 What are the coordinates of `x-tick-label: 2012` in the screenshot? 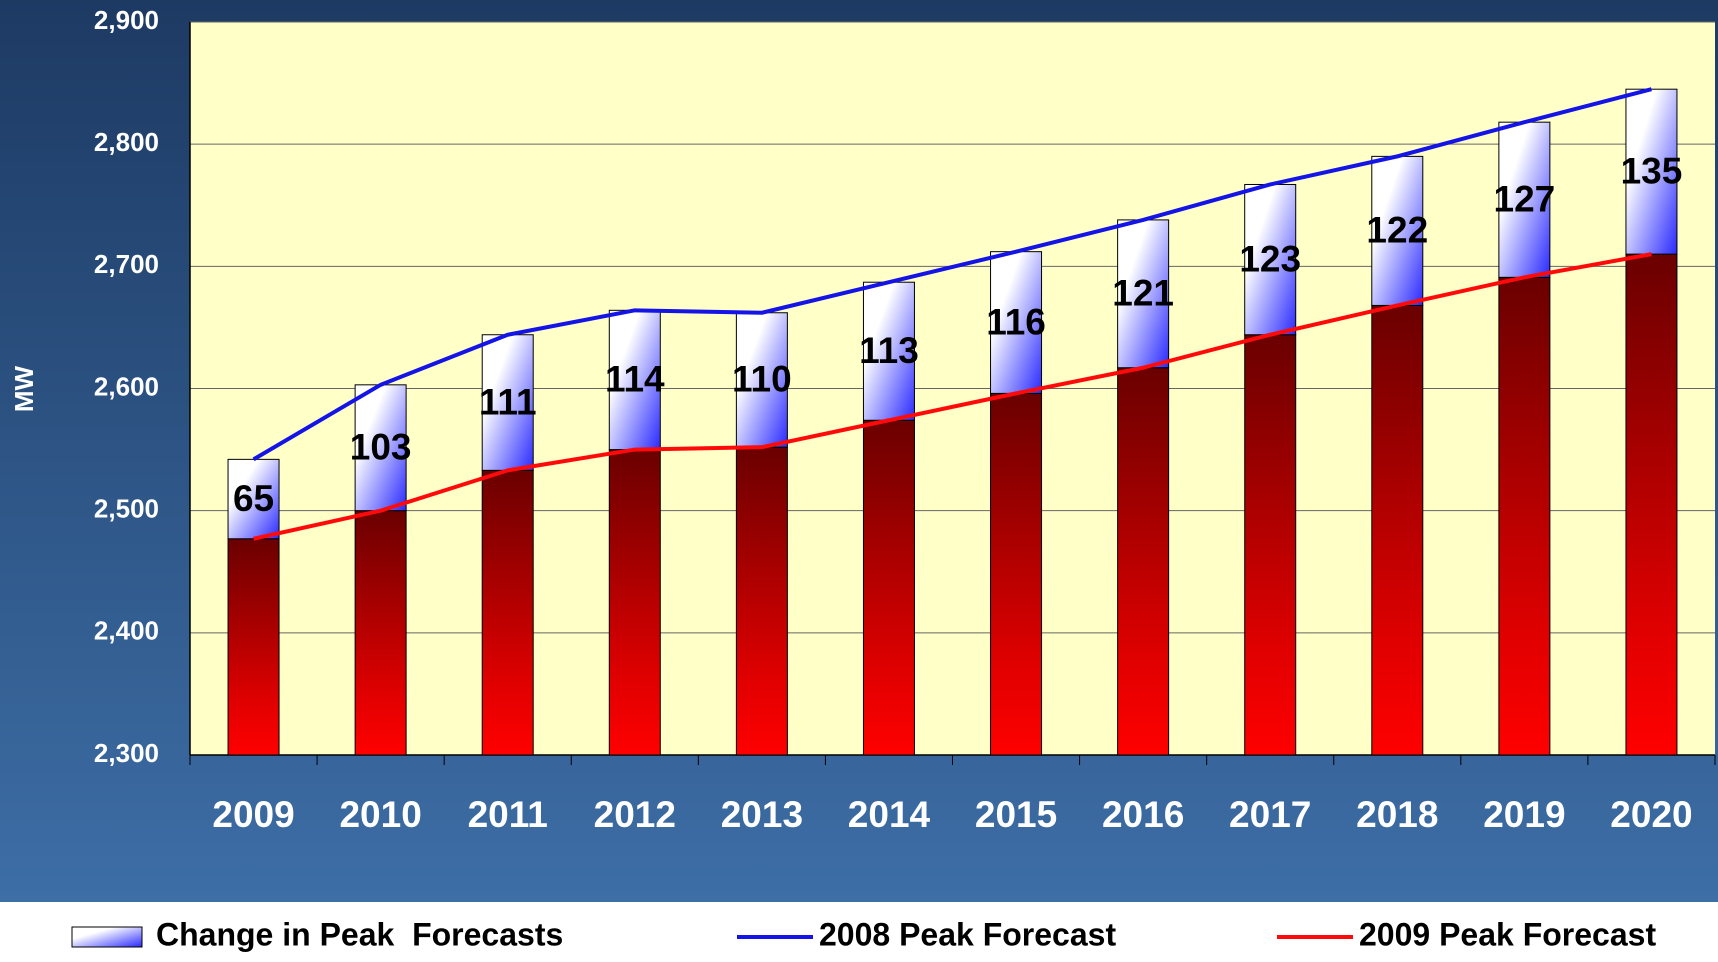 It's located at (635, 814).